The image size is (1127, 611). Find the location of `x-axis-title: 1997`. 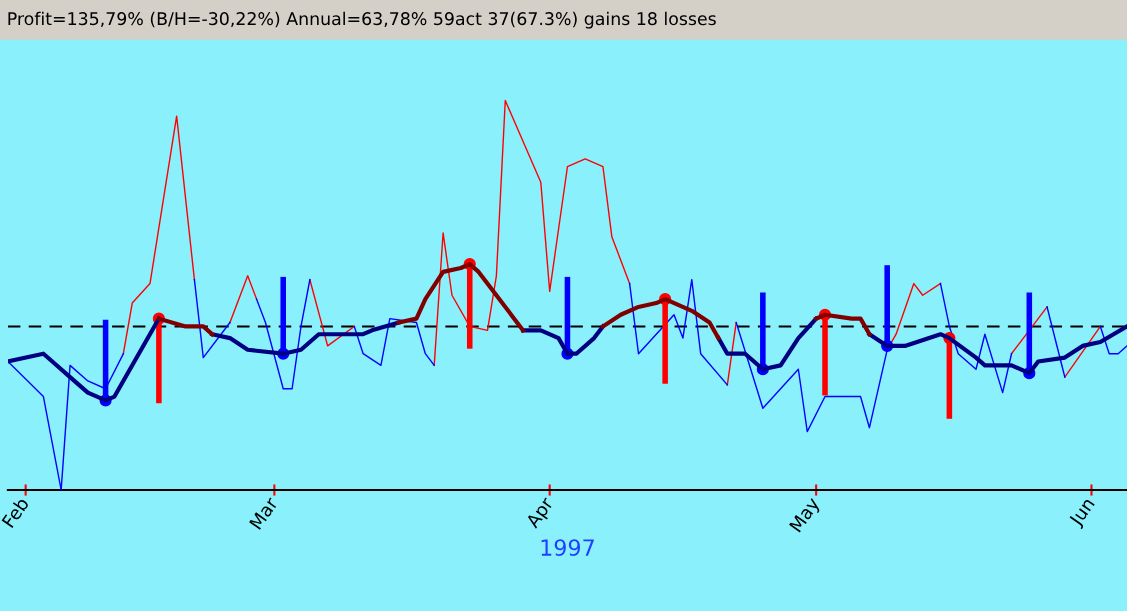

x-axis-title: 1997 is located at coordinates (567, 548).